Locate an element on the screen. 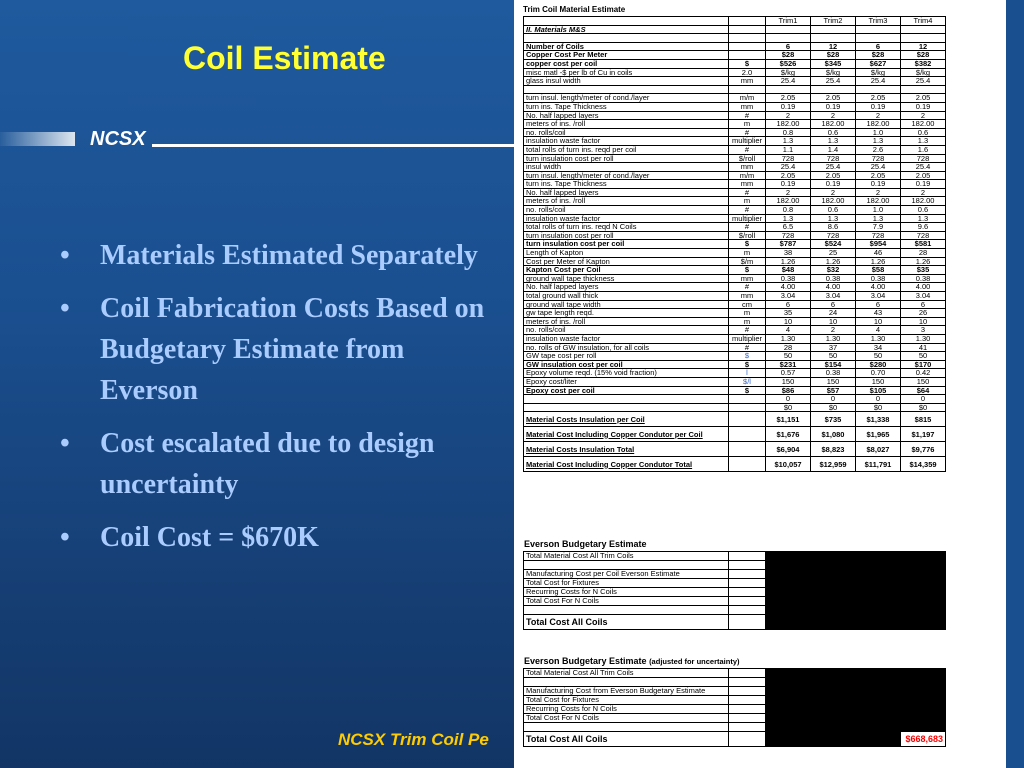  cell-value: $1,197 is located at coordinates (923, 434).